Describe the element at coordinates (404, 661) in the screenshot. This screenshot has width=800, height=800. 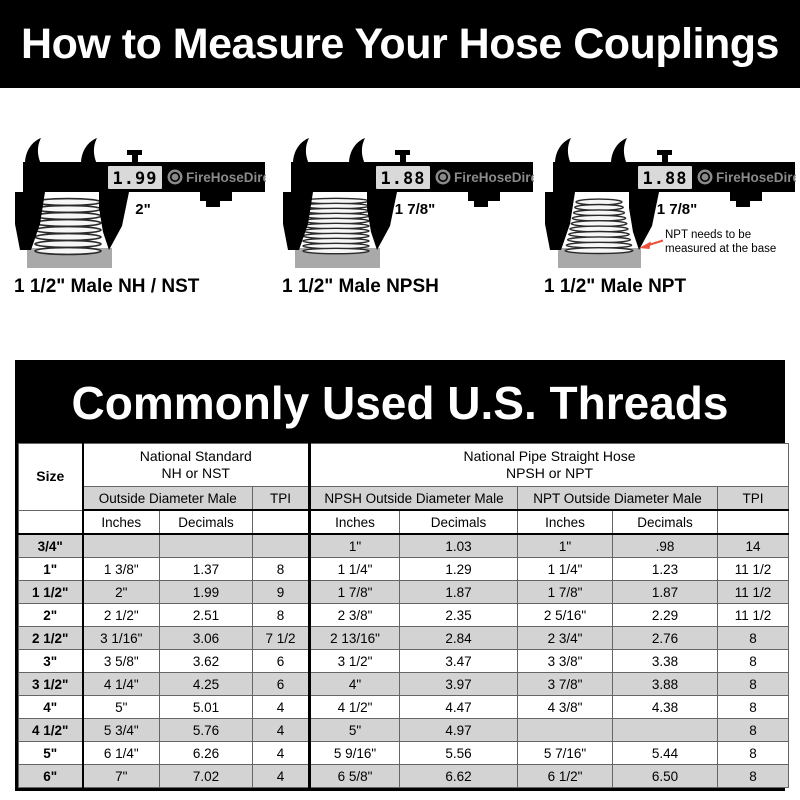
I see `table-row: 3" 3 5/8" 3.62 6 3 1/2" 3.47 3 3/8" 3.38 8` at that location.